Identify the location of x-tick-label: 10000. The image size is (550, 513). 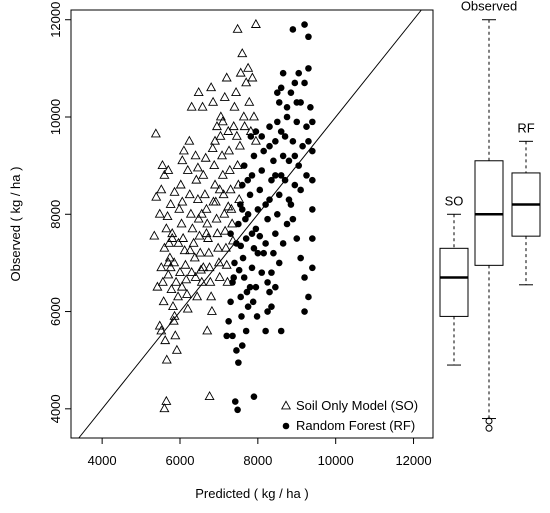
(336, 460).